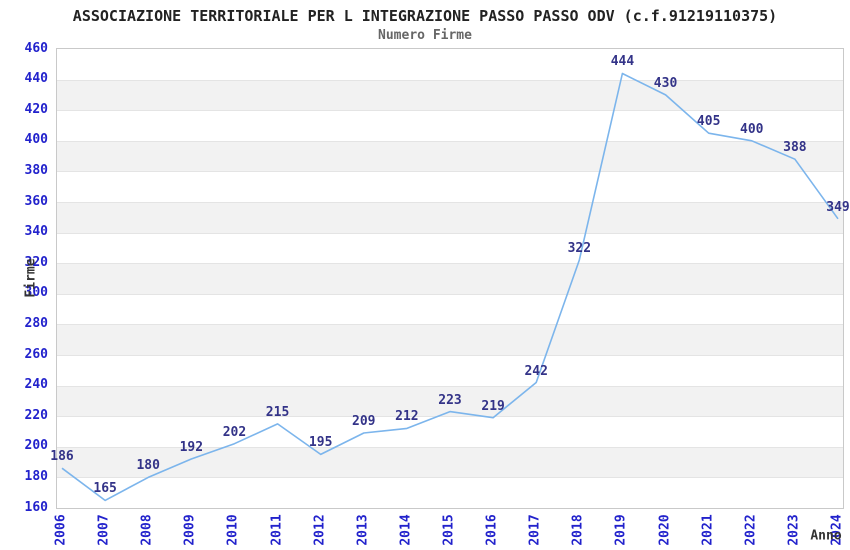 The image size is (850, 550). I want to click on x-tick-label: 2014, so click(406, 530).